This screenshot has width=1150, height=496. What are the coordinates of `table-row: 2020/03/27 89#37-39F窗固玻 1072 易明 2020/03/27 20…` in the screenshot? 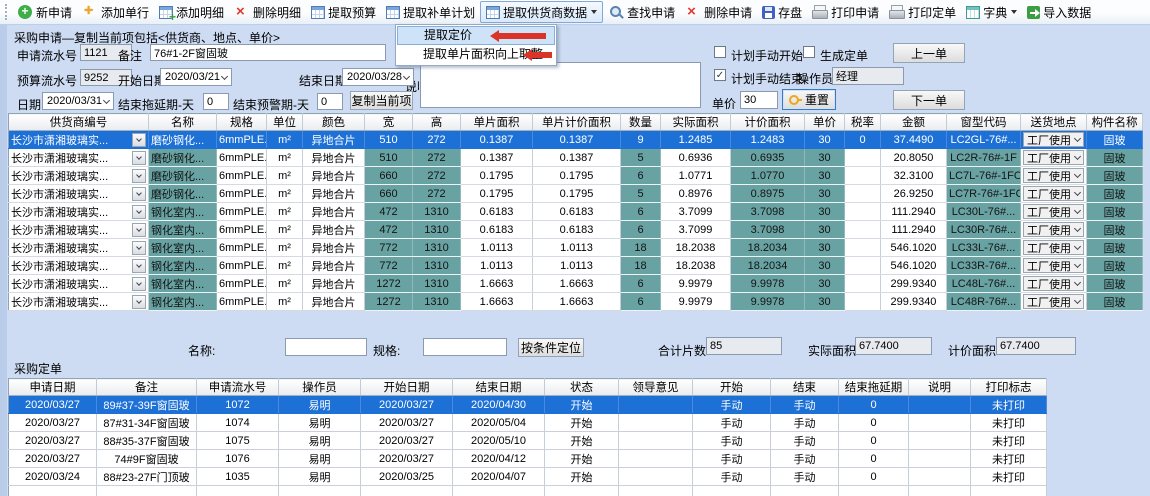 It's located at (527, 404).